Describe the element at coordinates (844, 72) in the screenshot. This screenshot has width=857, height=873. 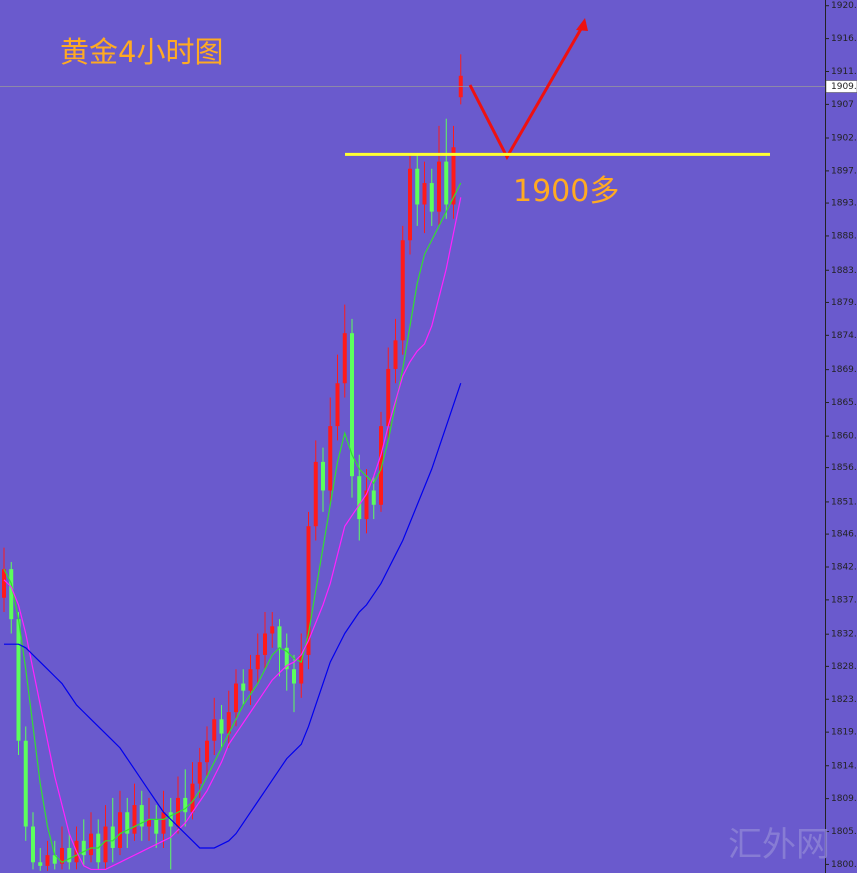
I see `y-tick-label: 1911.6` at that location.